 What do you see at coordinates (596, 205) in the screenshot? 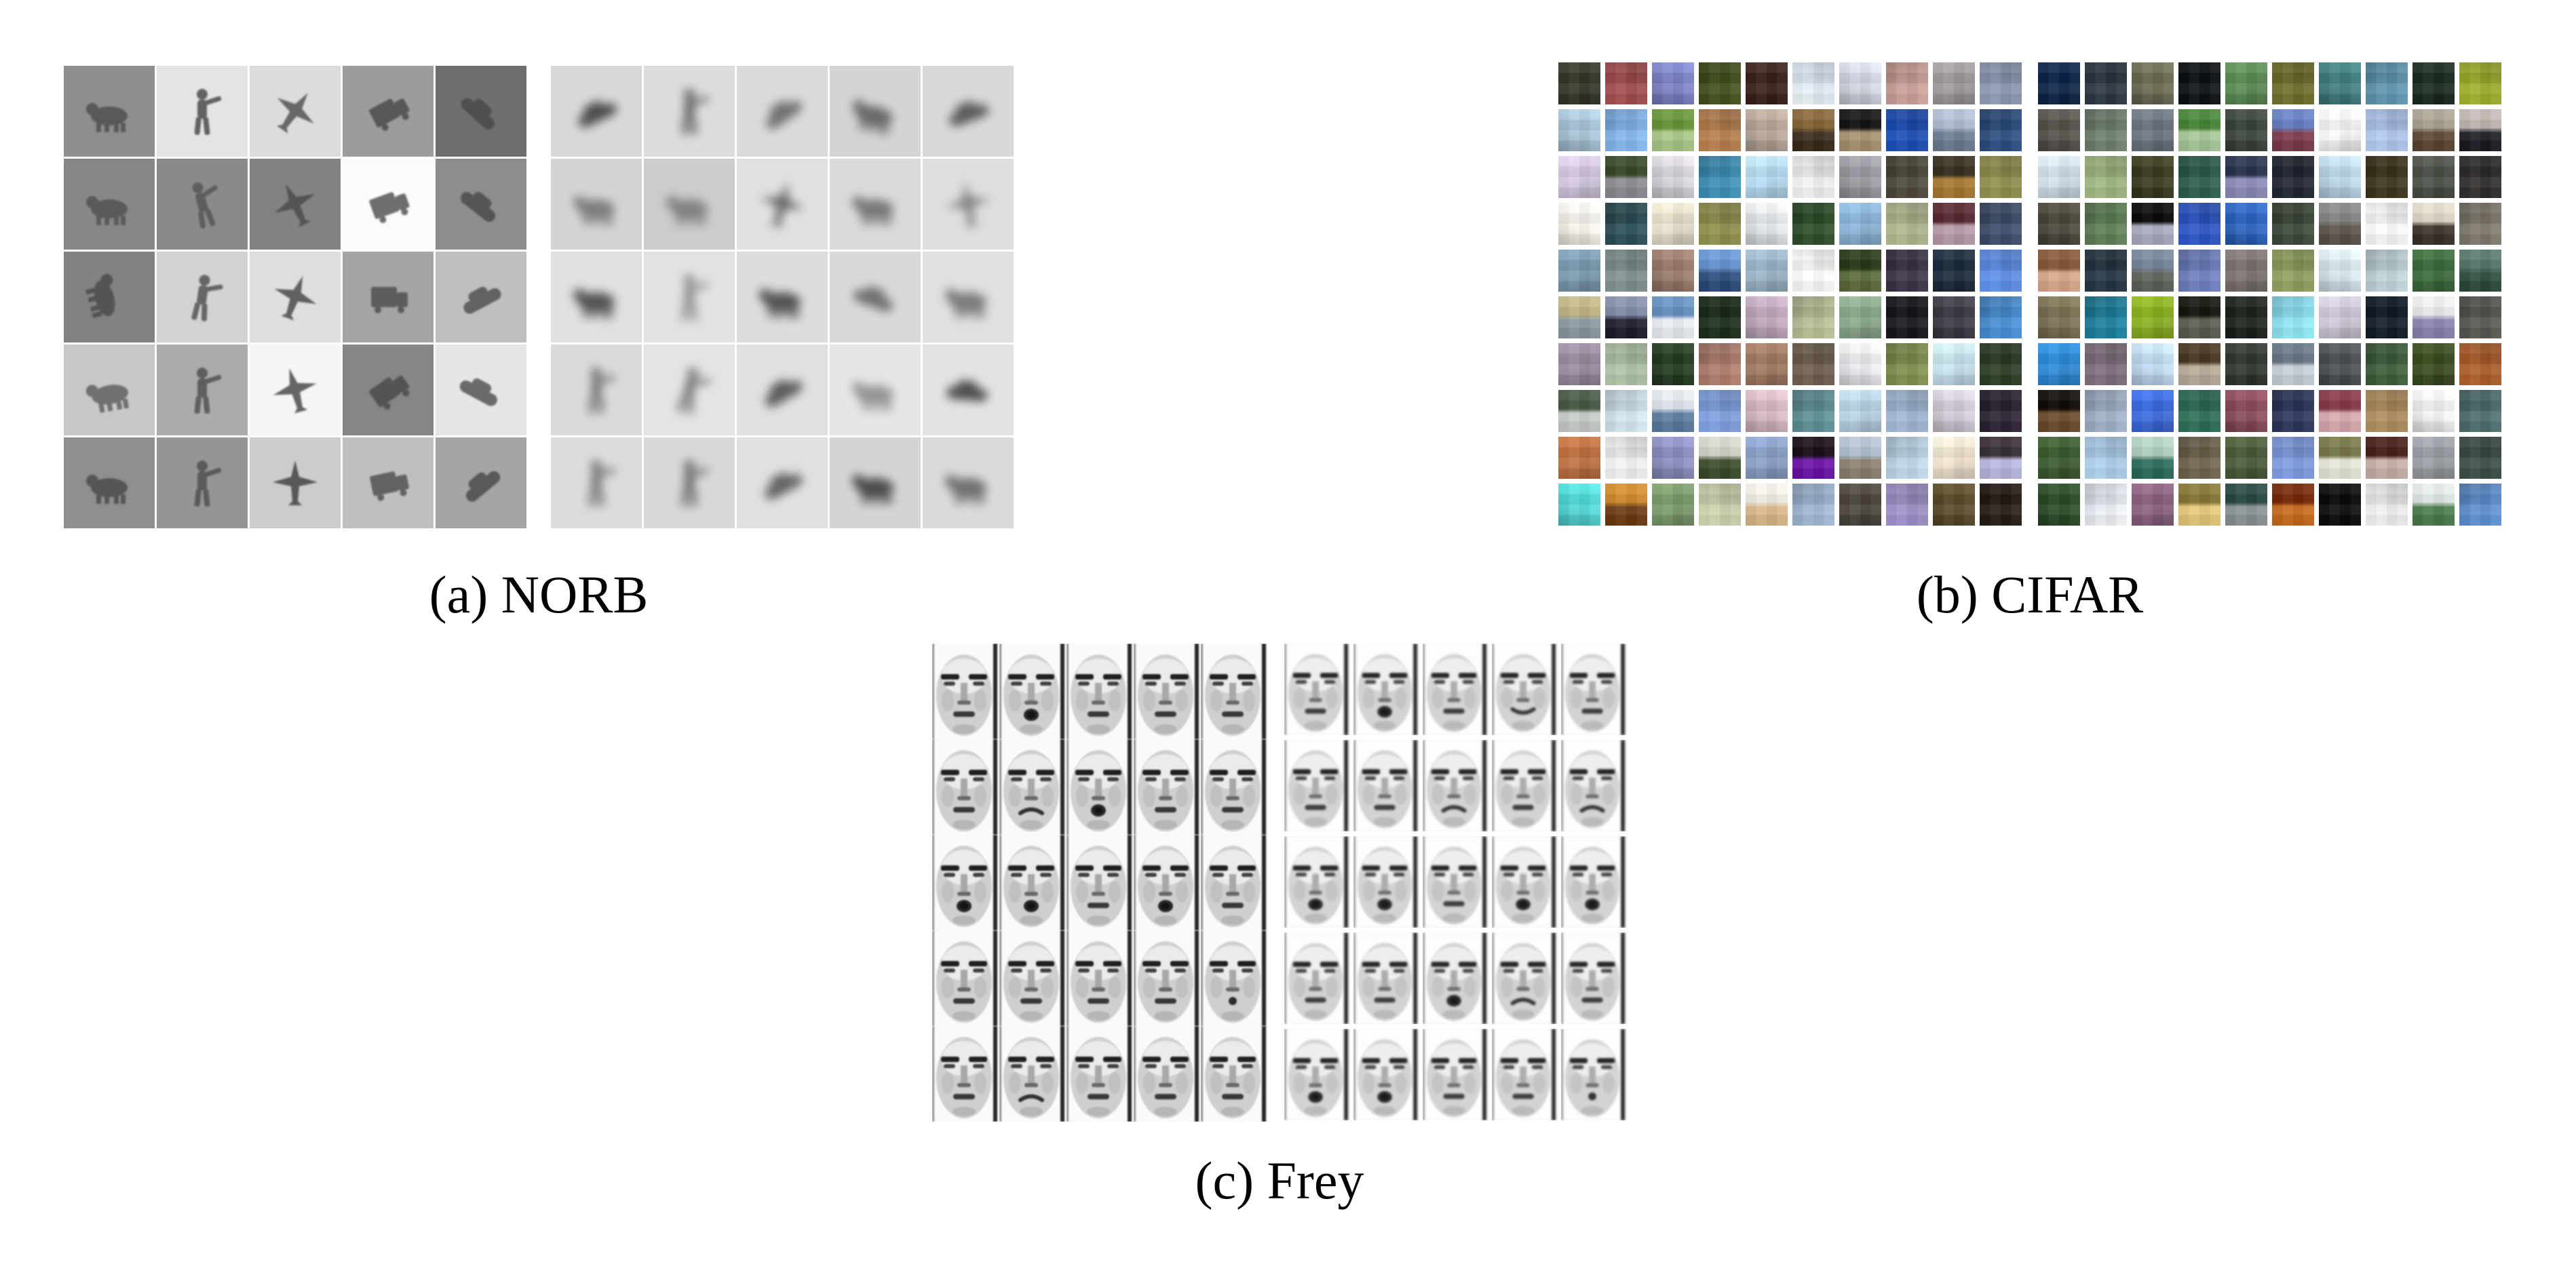
I see `norb-sample-cell-animal-silhouette` at bounding box center [596, 205].